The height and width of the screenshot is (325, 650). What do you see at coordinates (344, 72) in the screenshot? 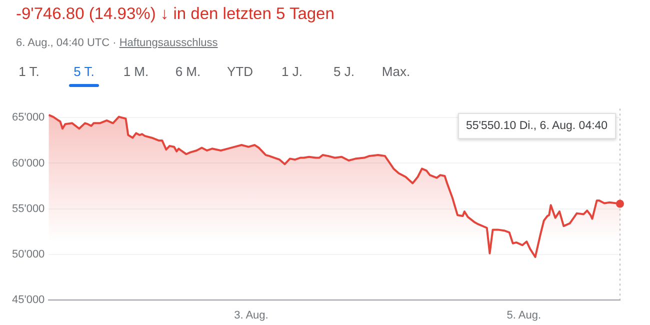
I see `text: 5 J.` at bounding box center [344, 72].